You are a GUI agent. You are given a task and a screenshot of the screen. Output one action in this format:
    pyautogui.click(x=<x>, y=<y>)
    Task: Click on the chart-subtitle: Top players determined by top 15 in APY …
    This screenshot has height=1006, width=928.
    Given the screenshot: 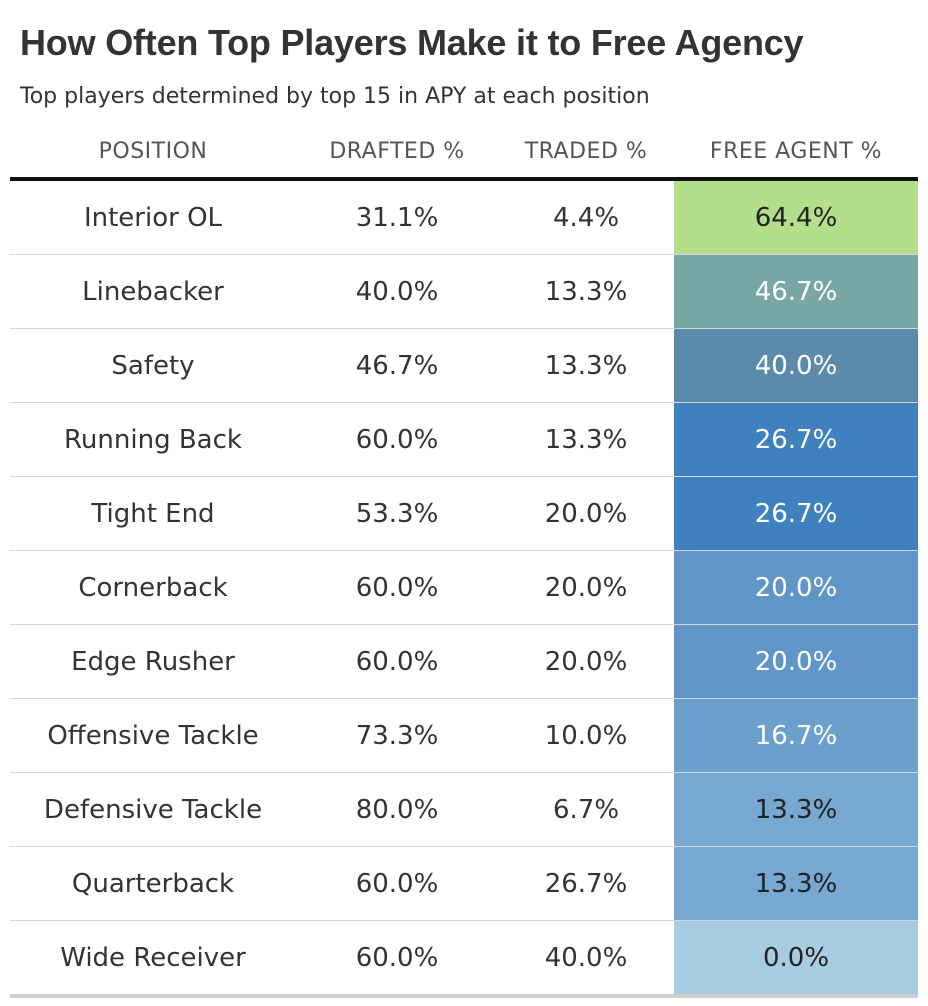 What is the action you would take?
    pyautogui.click(x=335, y=96)
    